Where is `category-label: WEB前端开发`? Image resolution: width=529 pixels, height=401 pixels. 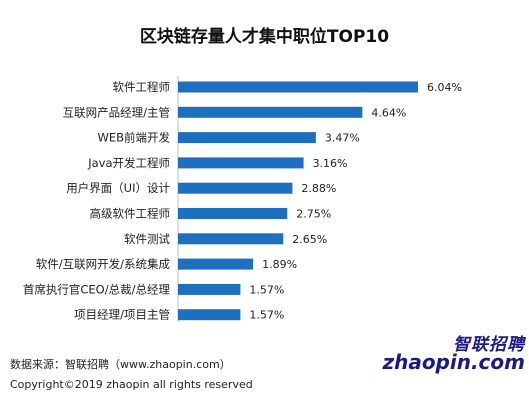
category-label: WEB前端开发 is located at coordinates (133, 138).